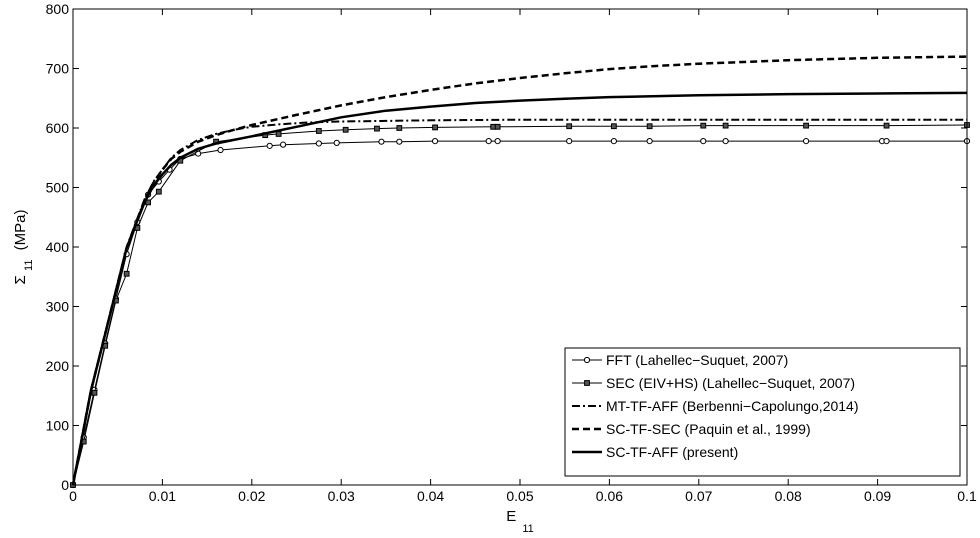 Image resolution: width=980 pixels, height=538 pixels. I want to click on y-axis-title: Σ 11 (MPa), so click(24, 247).